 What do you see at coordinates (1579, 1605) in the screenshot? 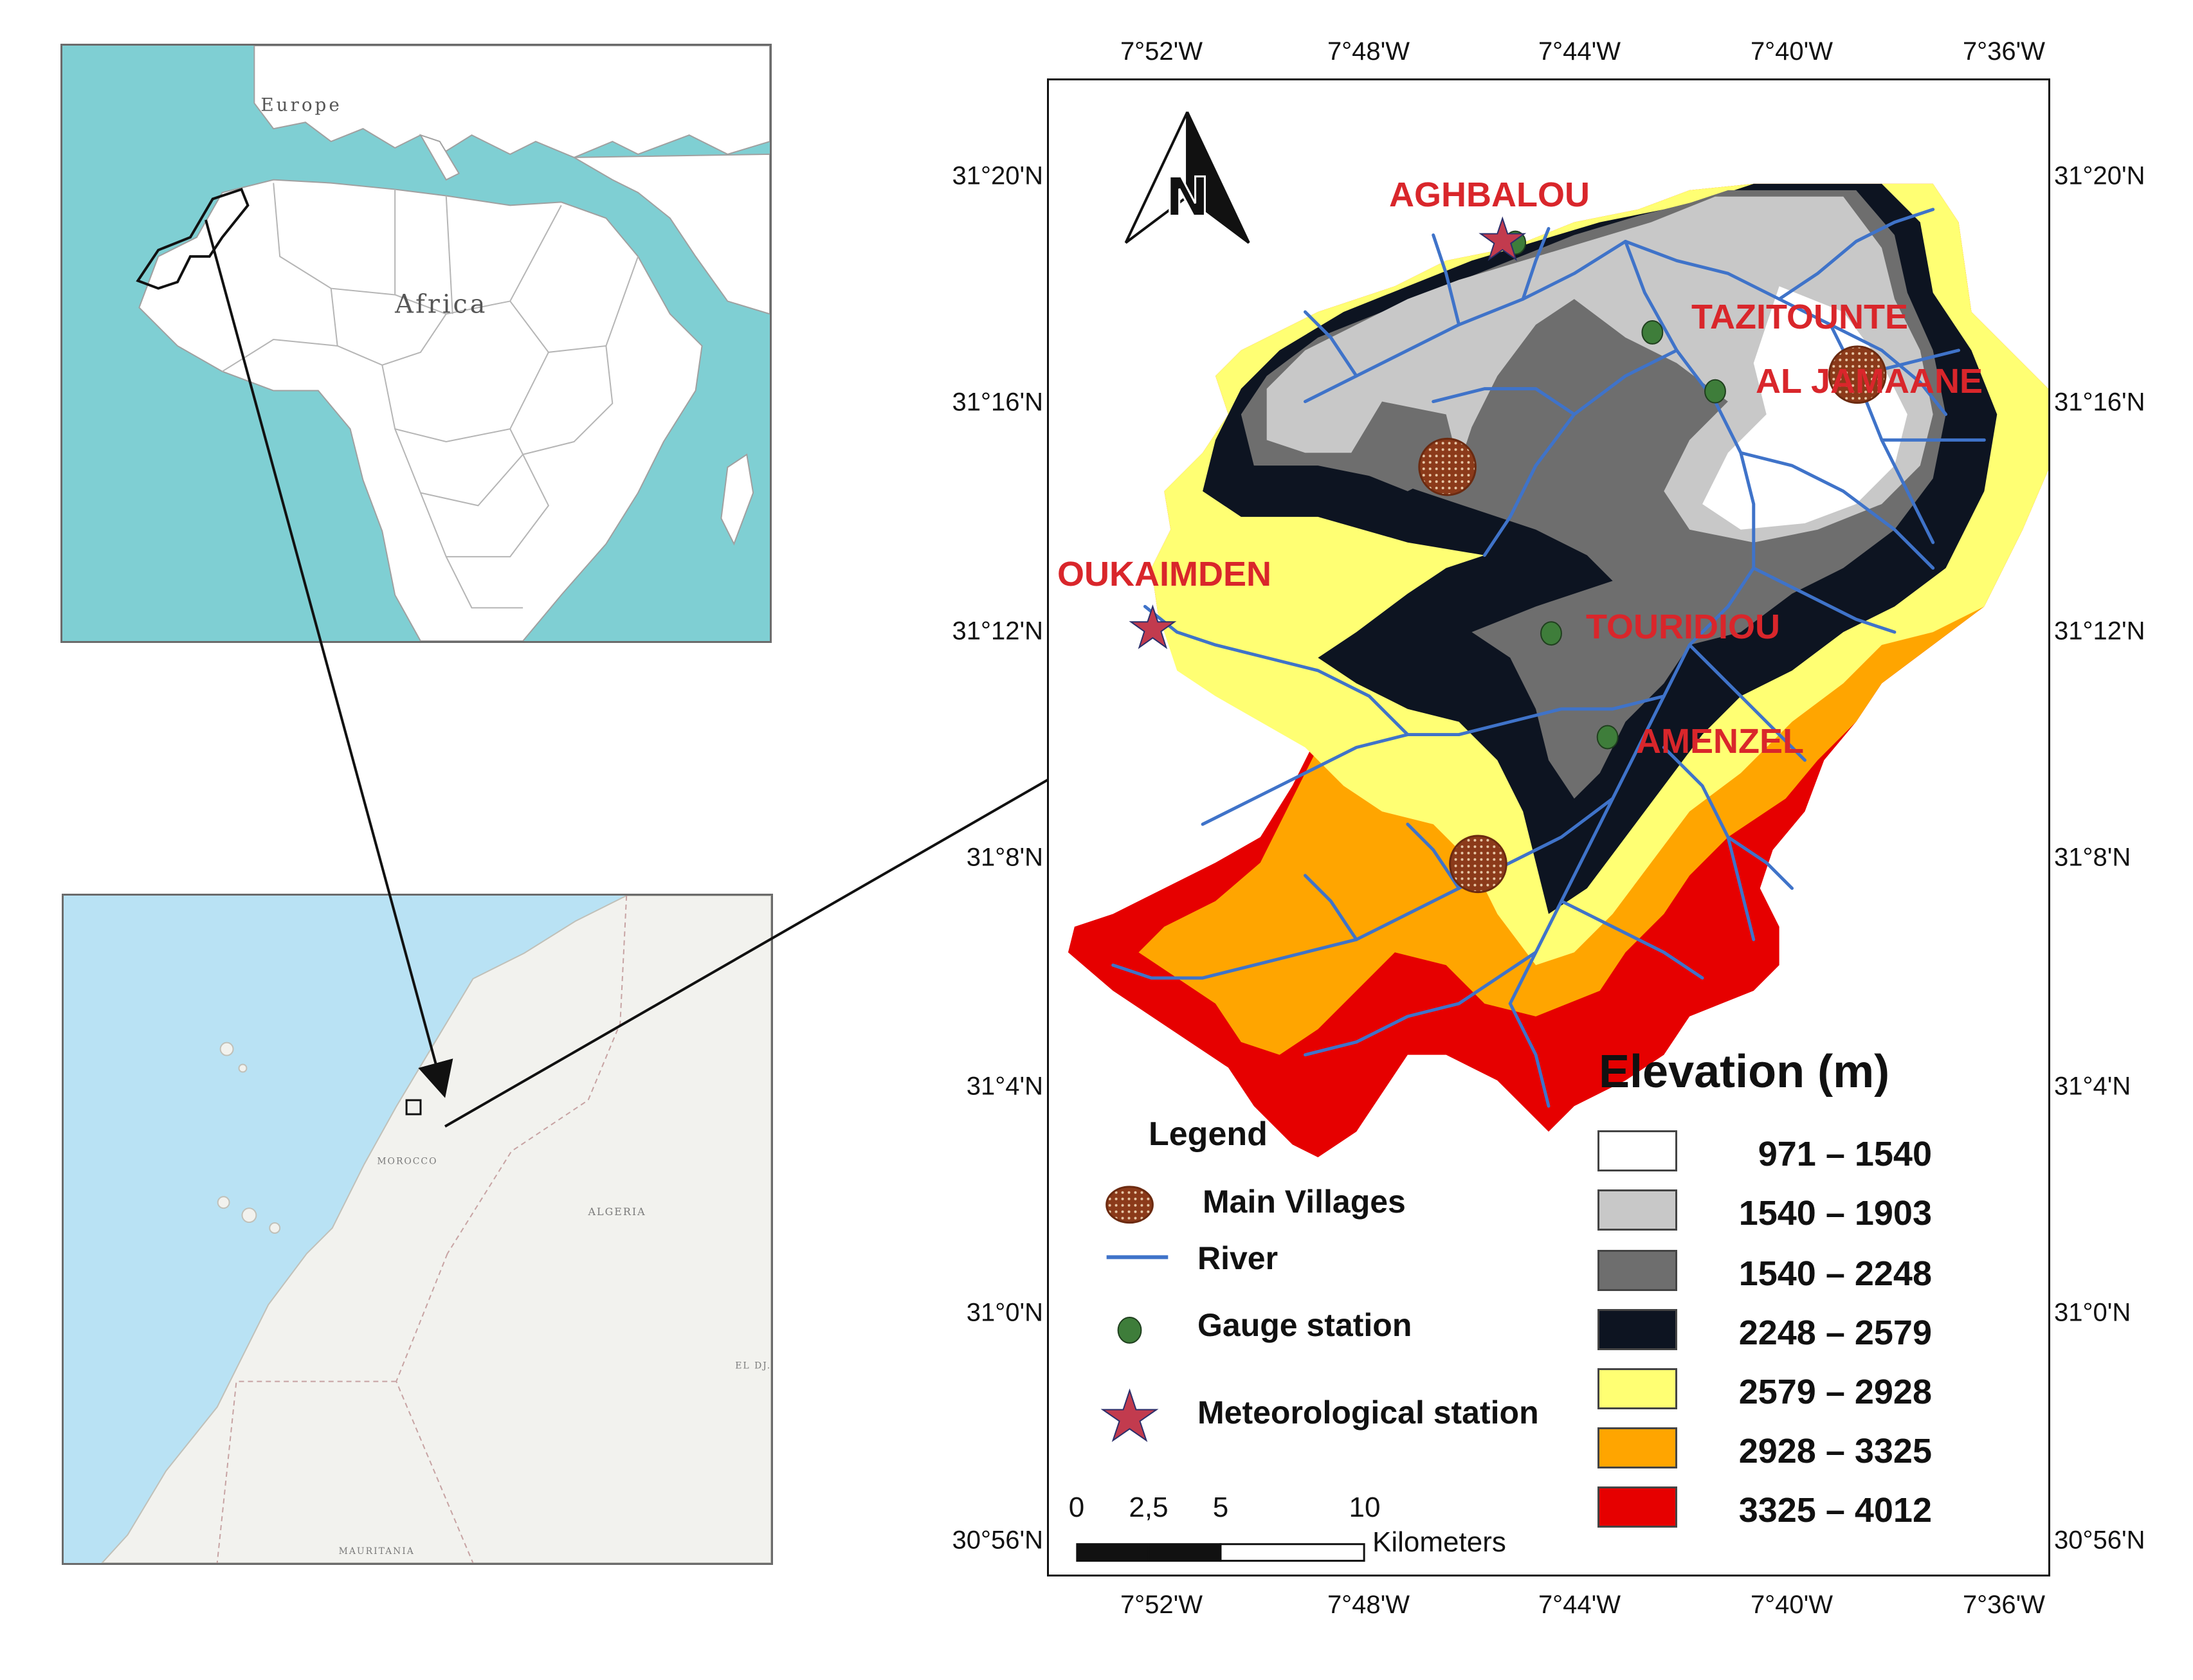
I see `lon-tick-bottom-3: 7°44'W` at bounding box center [1579, 1605].